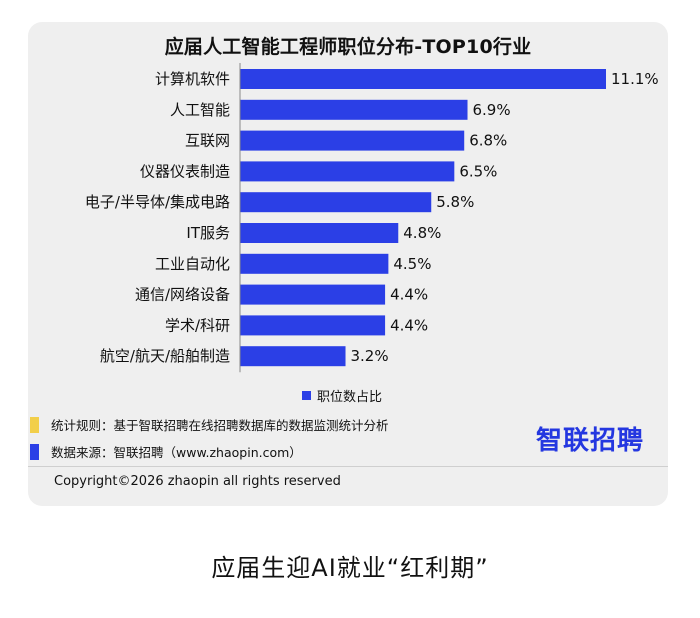 Image resolution: width=700 pixels, height=618 pixels. What do you see at coordinates (200, 110) in the screenshot?
I see `category-label: 人工智能` at bounding box center [200, 110].